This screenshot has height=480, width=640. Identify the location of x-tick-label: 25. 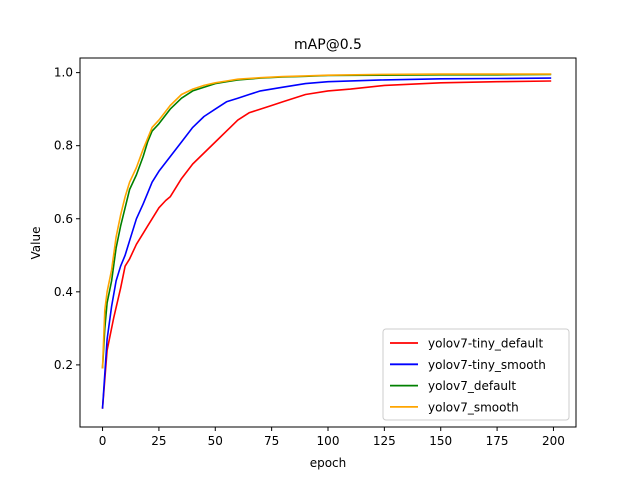
(158, 441).